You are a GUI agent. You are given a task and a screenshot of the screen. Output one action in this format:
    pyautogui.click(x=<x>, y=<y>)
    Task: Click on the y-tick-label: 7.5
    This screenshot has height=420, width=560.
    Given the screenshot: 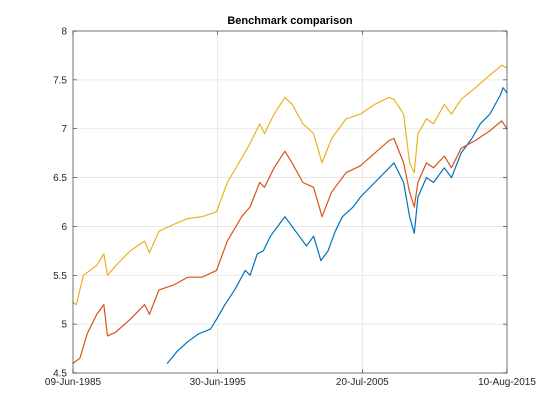 What is the action you would take?
    pyautogui.click(x=60, y=80)
    